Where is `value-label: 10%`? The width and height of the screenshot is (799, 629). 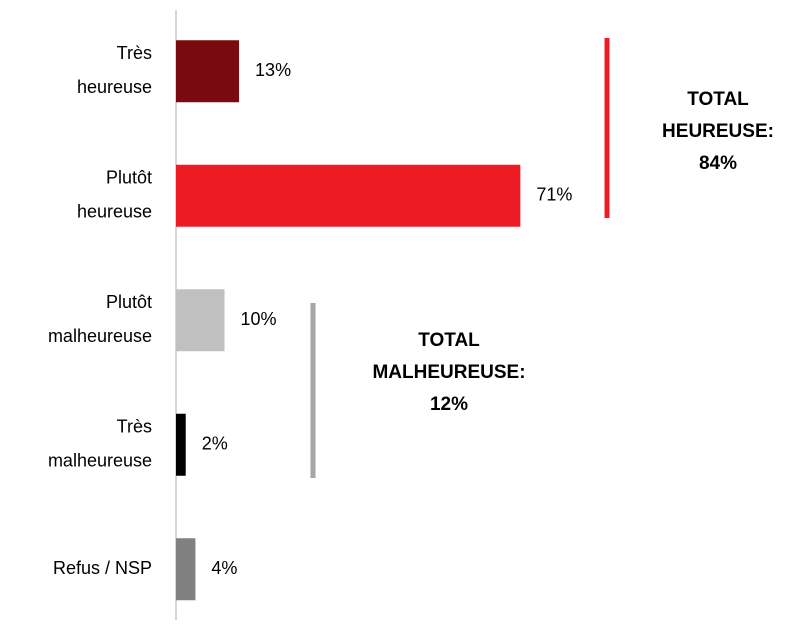
value-label: 10% is located at coordinates (259, 319).